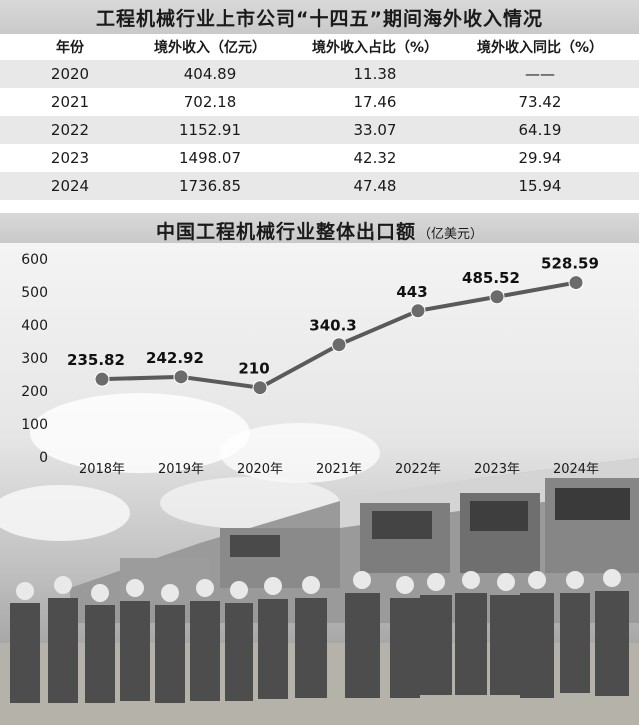 The height and width of the screenshot is (725, 639). Describe the element at coordinates (570, 264) in the screenshot. I see `data-label: 528.59` at that location.